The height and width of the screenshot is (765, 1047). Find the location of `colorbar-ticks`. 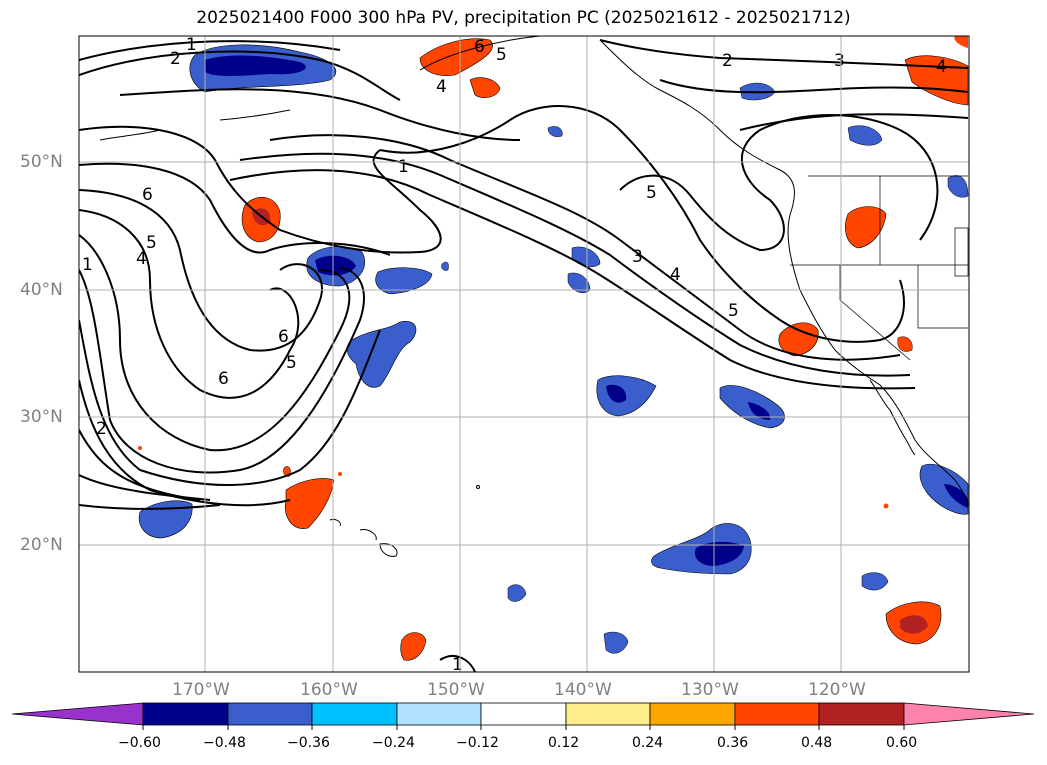

colorbar-ticks is located at coordinates (523, 727).